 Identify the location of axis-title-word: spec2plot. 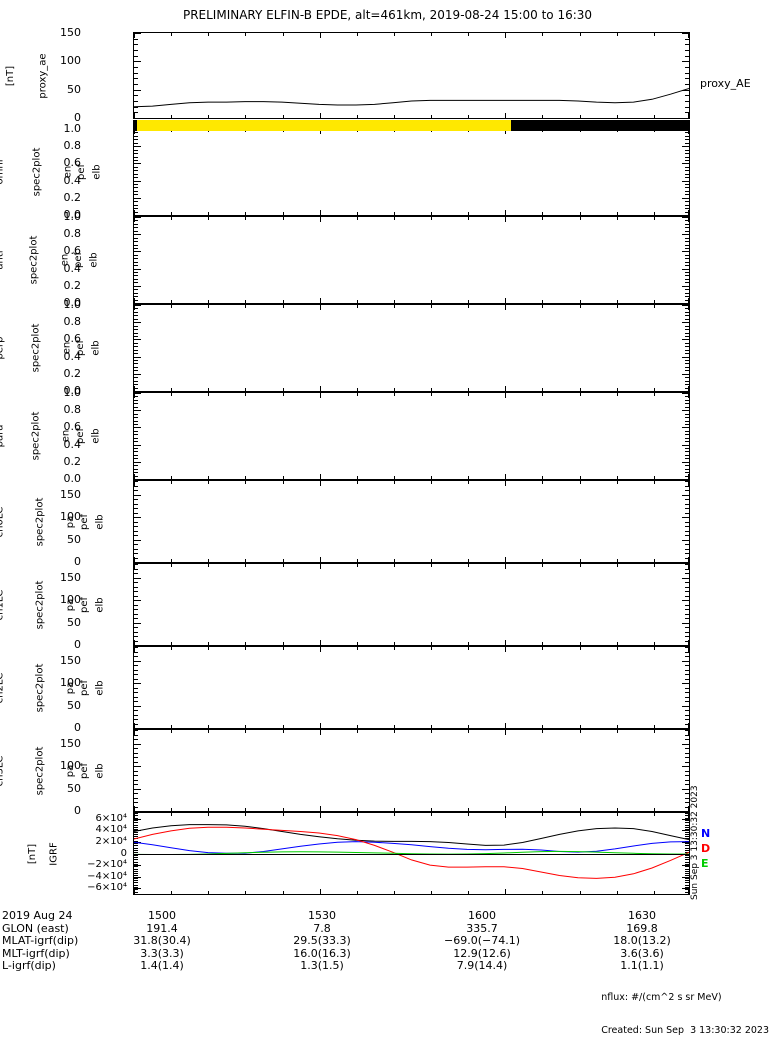
(37, 172).